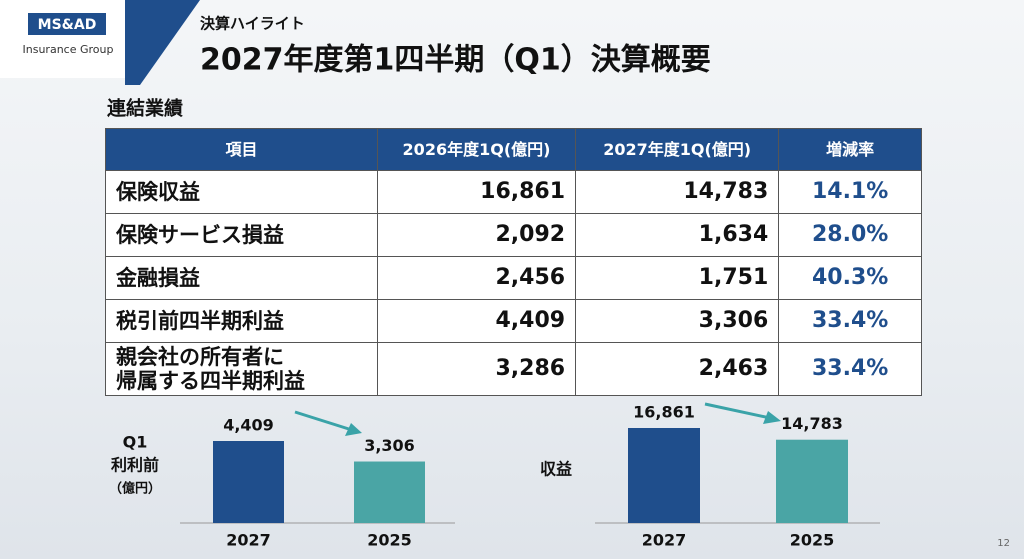 This screenshot has width=1024, height=559. I want to click on table-row: 保険サービス損益 2,092 1,634 28.0%, so click(513, 235).